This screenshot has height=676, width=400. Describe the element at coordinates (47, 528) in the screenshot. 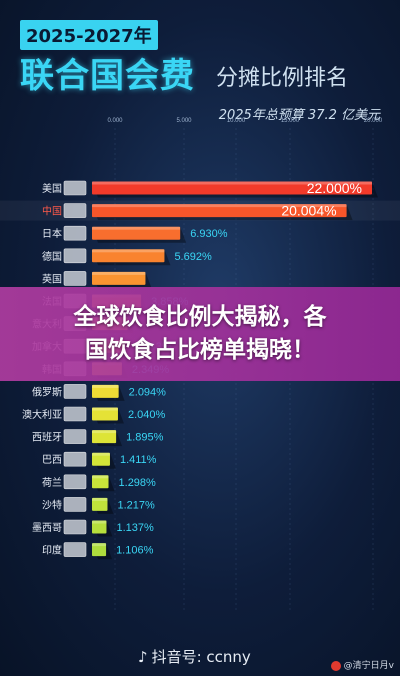

I see `category-label: 墨西哥` at that location.